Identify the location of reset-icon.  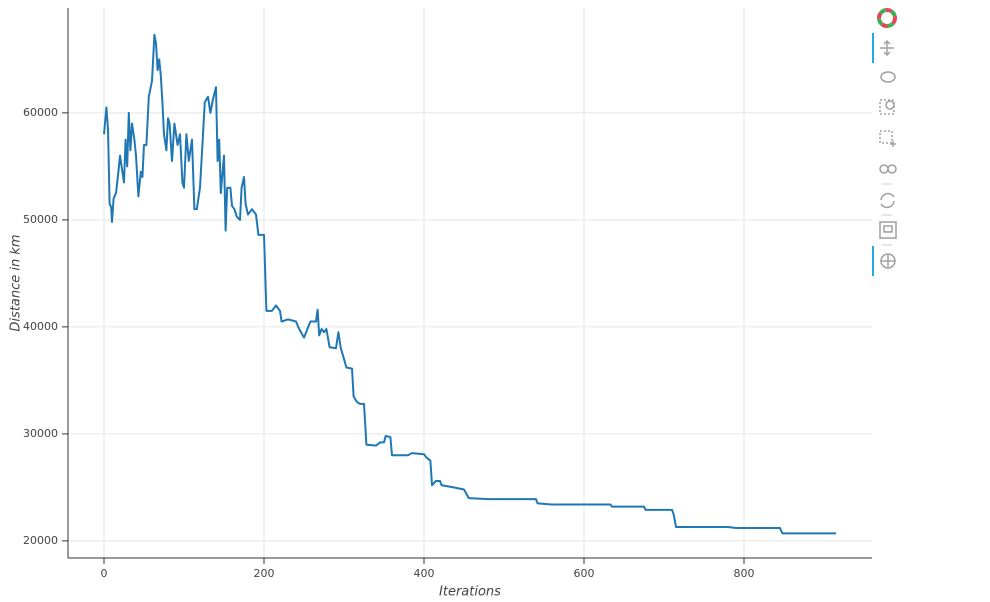
(887, 200).